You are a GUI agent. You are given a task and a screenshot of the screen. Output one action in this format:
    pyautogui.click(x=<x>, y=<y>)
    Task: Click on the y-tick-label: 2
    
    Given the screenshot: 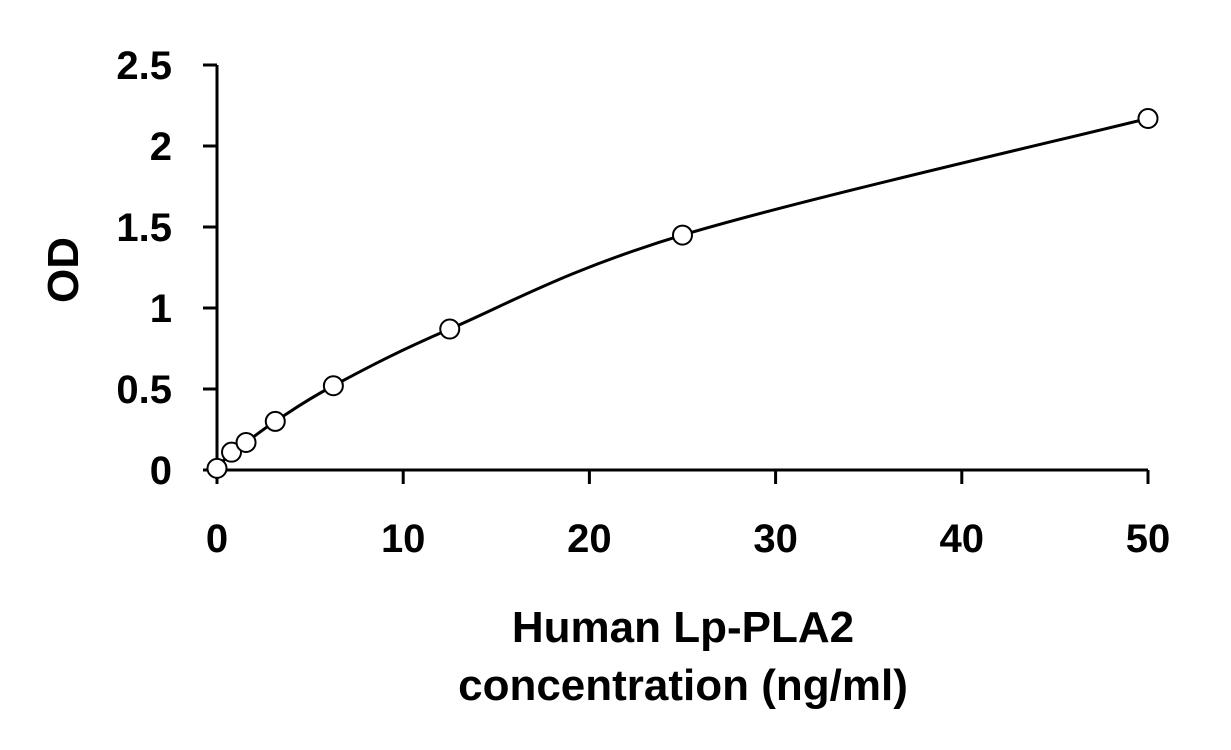 What is the action you would take?
    pyautogui.click(x=161, y=147)
    